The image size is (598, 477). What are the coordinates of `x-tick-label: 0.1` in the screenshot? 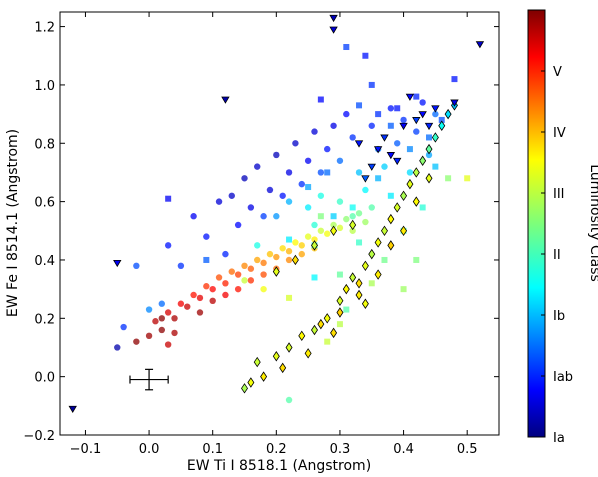 It's located at (212, 449).